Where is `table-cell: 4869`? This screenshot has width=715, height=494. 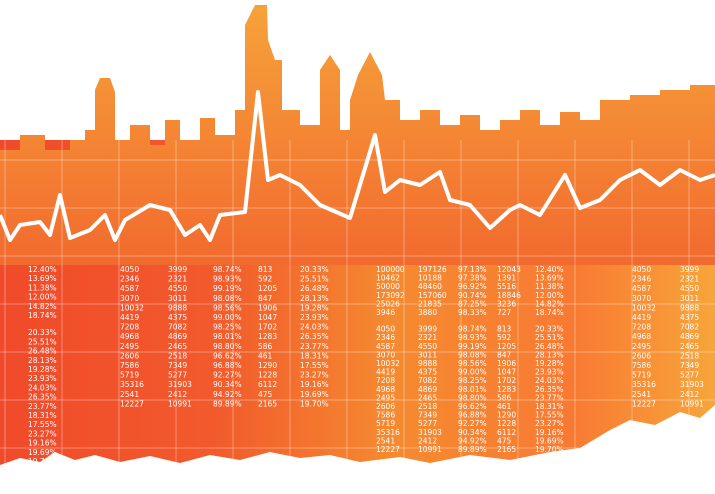 table-cell: 4869 is located at coordinates (689, 336).